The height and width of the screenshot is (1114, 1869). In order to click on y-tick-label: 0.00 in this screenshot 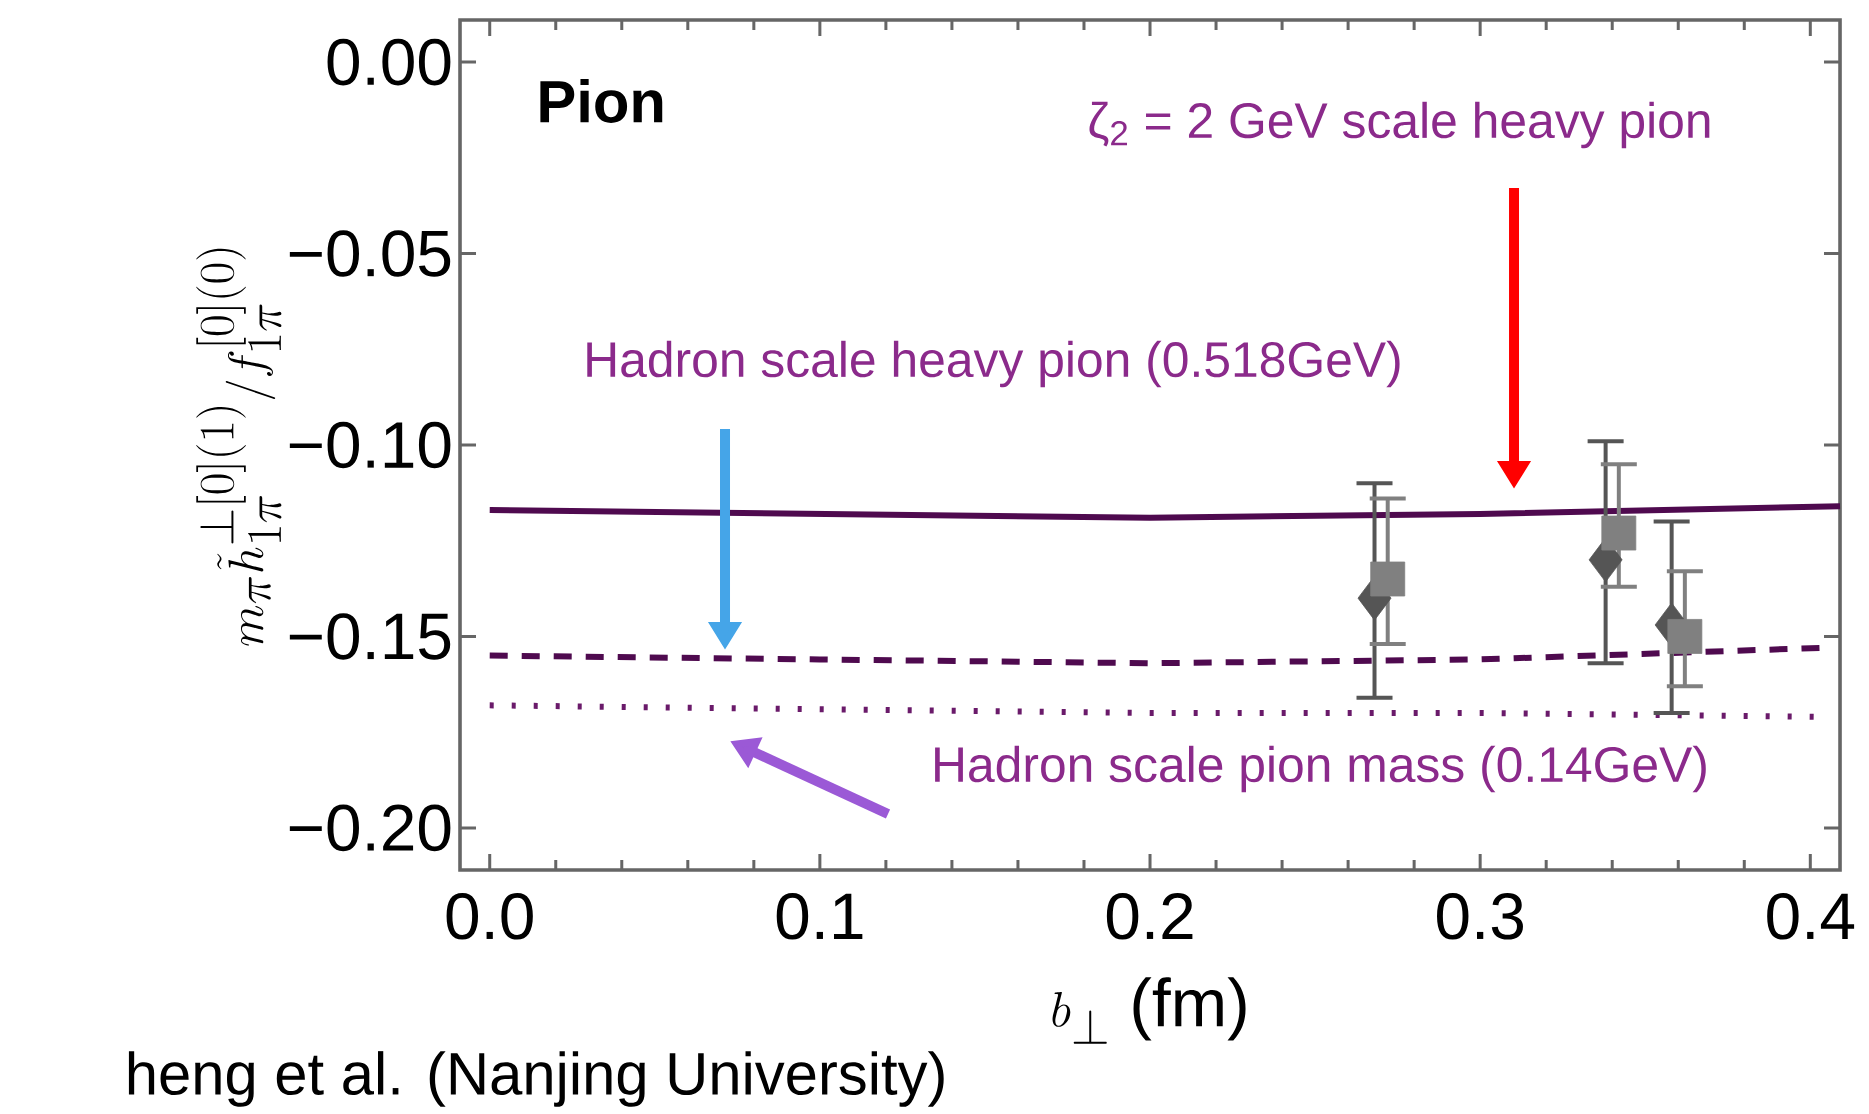, I will do `click(389, 62)`.